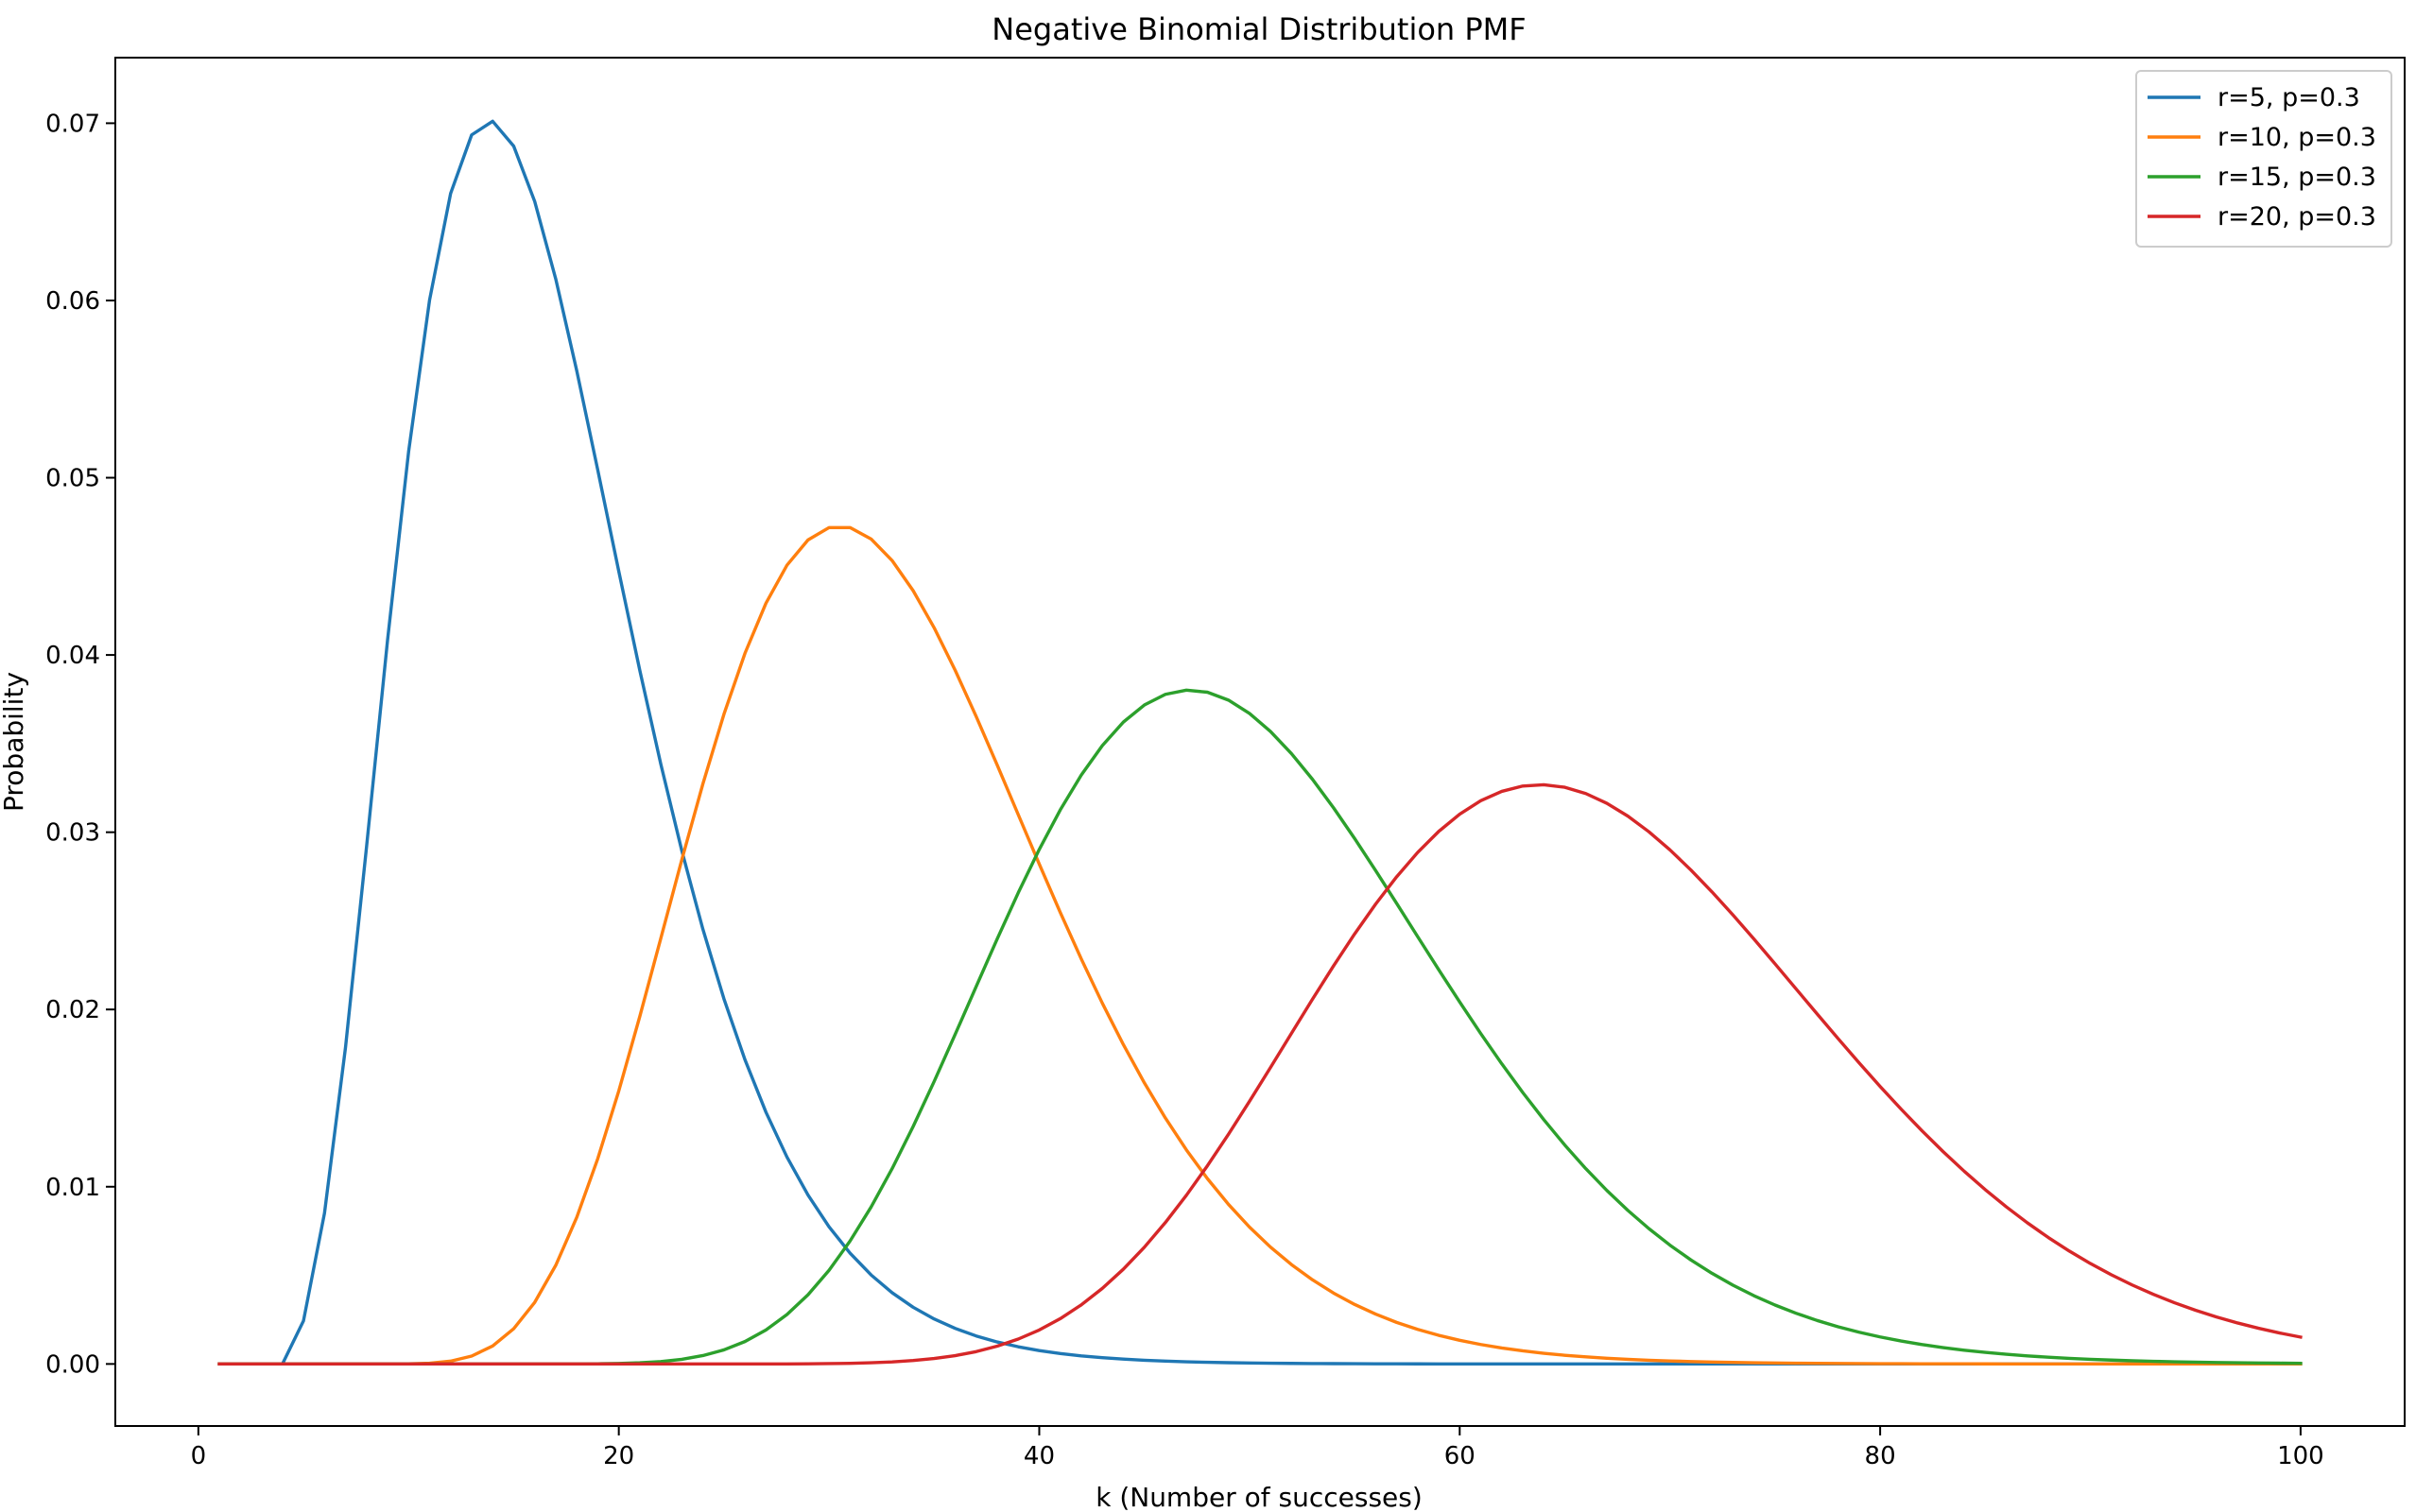  Describe the element at coordinates (72, 1364) in the screenshot. I see `y-tick-label: 0.00` at that location.